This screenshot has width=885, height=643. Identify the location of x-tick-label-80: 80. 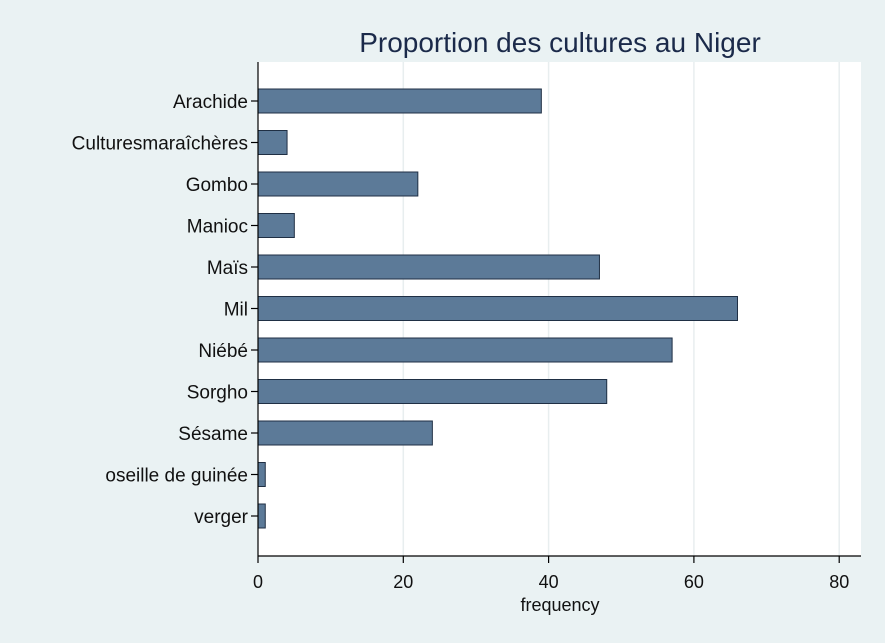
(839, 582).